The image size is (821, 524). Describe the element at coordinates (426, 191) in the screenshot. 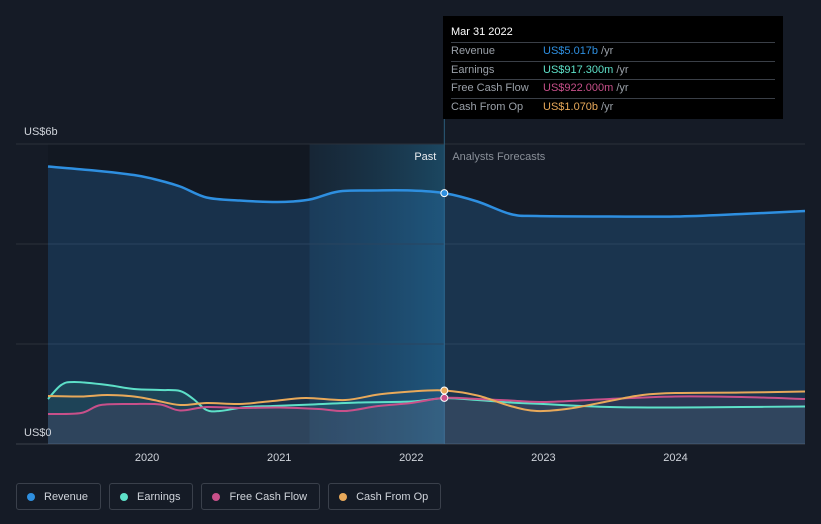

I see `revenue-line` at that location.